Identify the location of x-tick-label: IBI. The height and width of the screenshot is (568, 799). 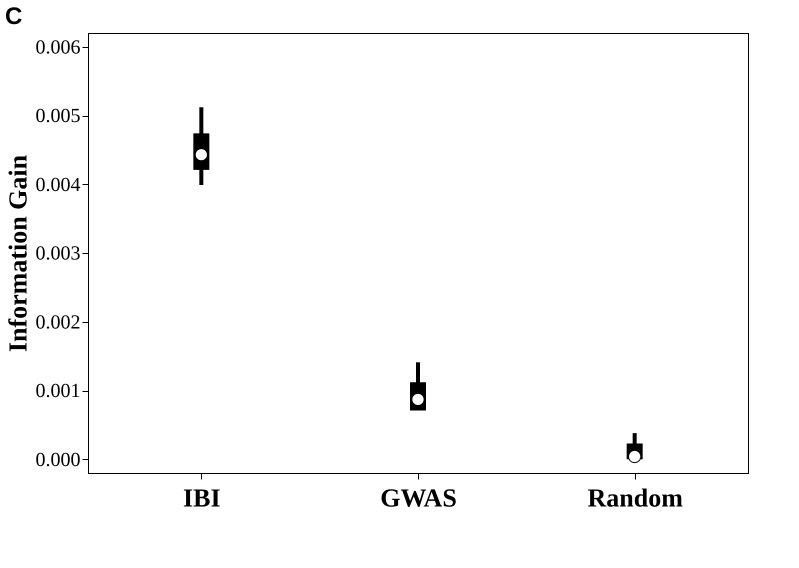
(202, 498).